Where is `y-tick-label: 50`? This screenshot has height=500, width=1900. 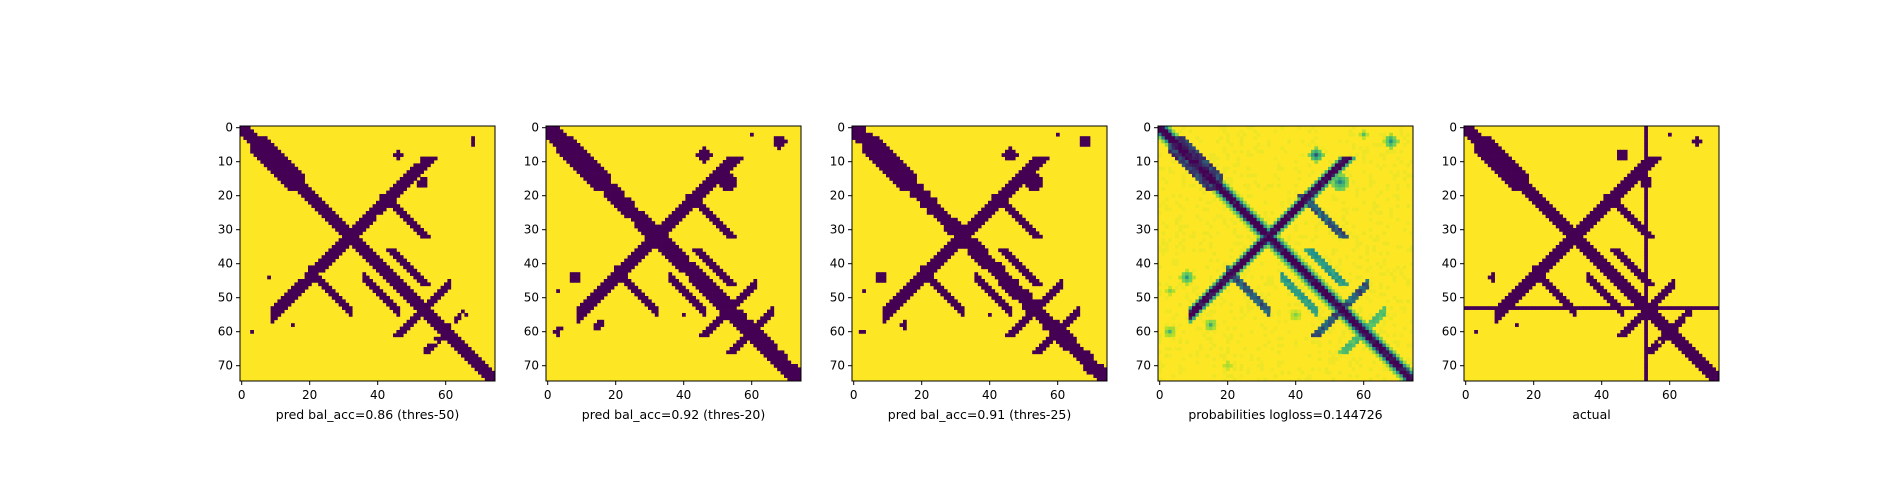
y-tick-label: 50 is located at coordinates (531, 298).